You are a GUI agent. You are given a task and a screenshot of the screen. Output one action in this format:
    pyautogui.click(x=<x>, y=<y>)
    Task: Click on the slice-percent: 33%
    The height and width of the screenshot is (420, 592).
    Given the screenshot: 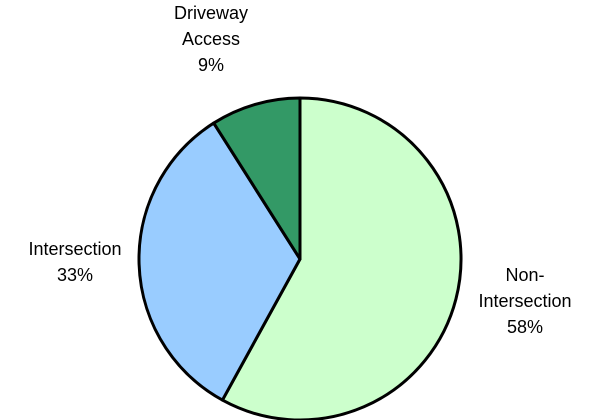 What is the action you would take?
    pyautogui.click(x=75, y=275)
    